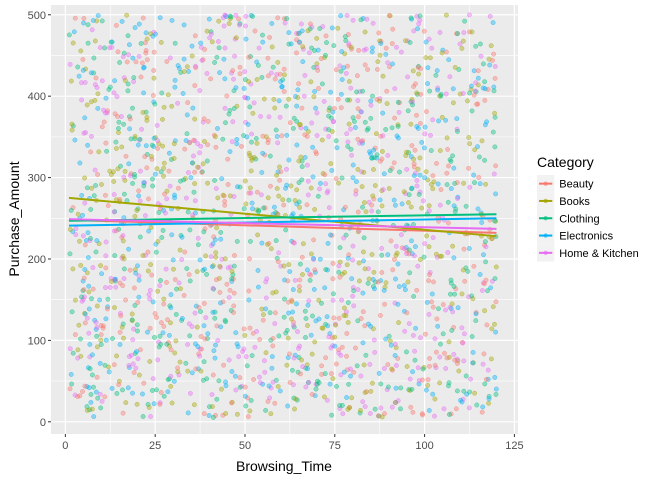 The height and width of the screenshot is (480, 672). I want to click on trend-line-home-kitchen, so click(282, 224).